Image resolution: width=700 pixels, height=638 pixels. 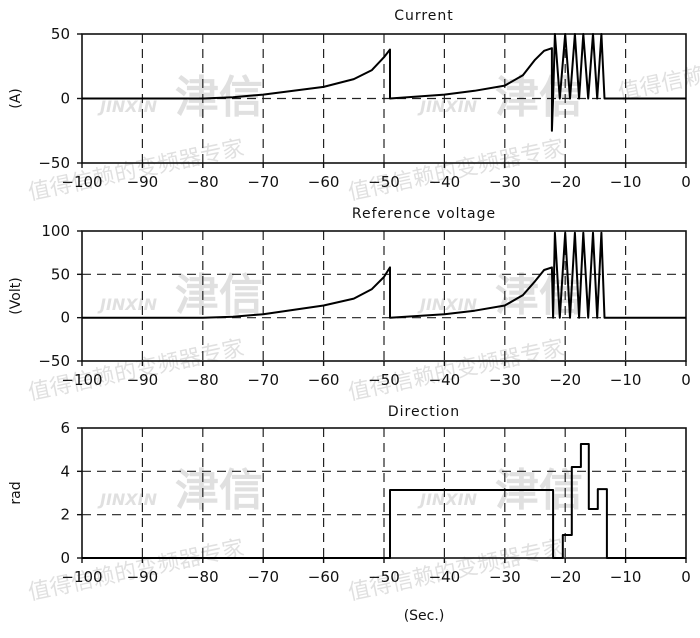 I want to click on y-tick-label: 4, so click(x=65, y=471).